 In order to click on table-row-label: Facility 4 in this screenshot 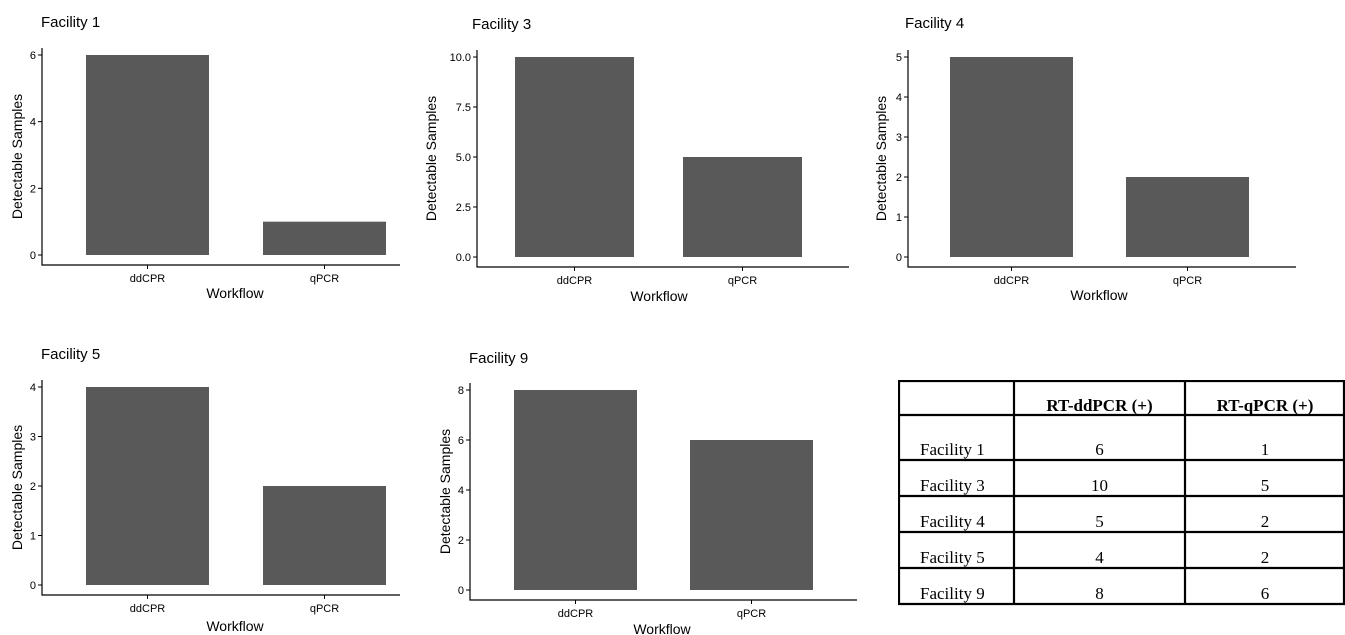, I will do `click(952, 521)`.